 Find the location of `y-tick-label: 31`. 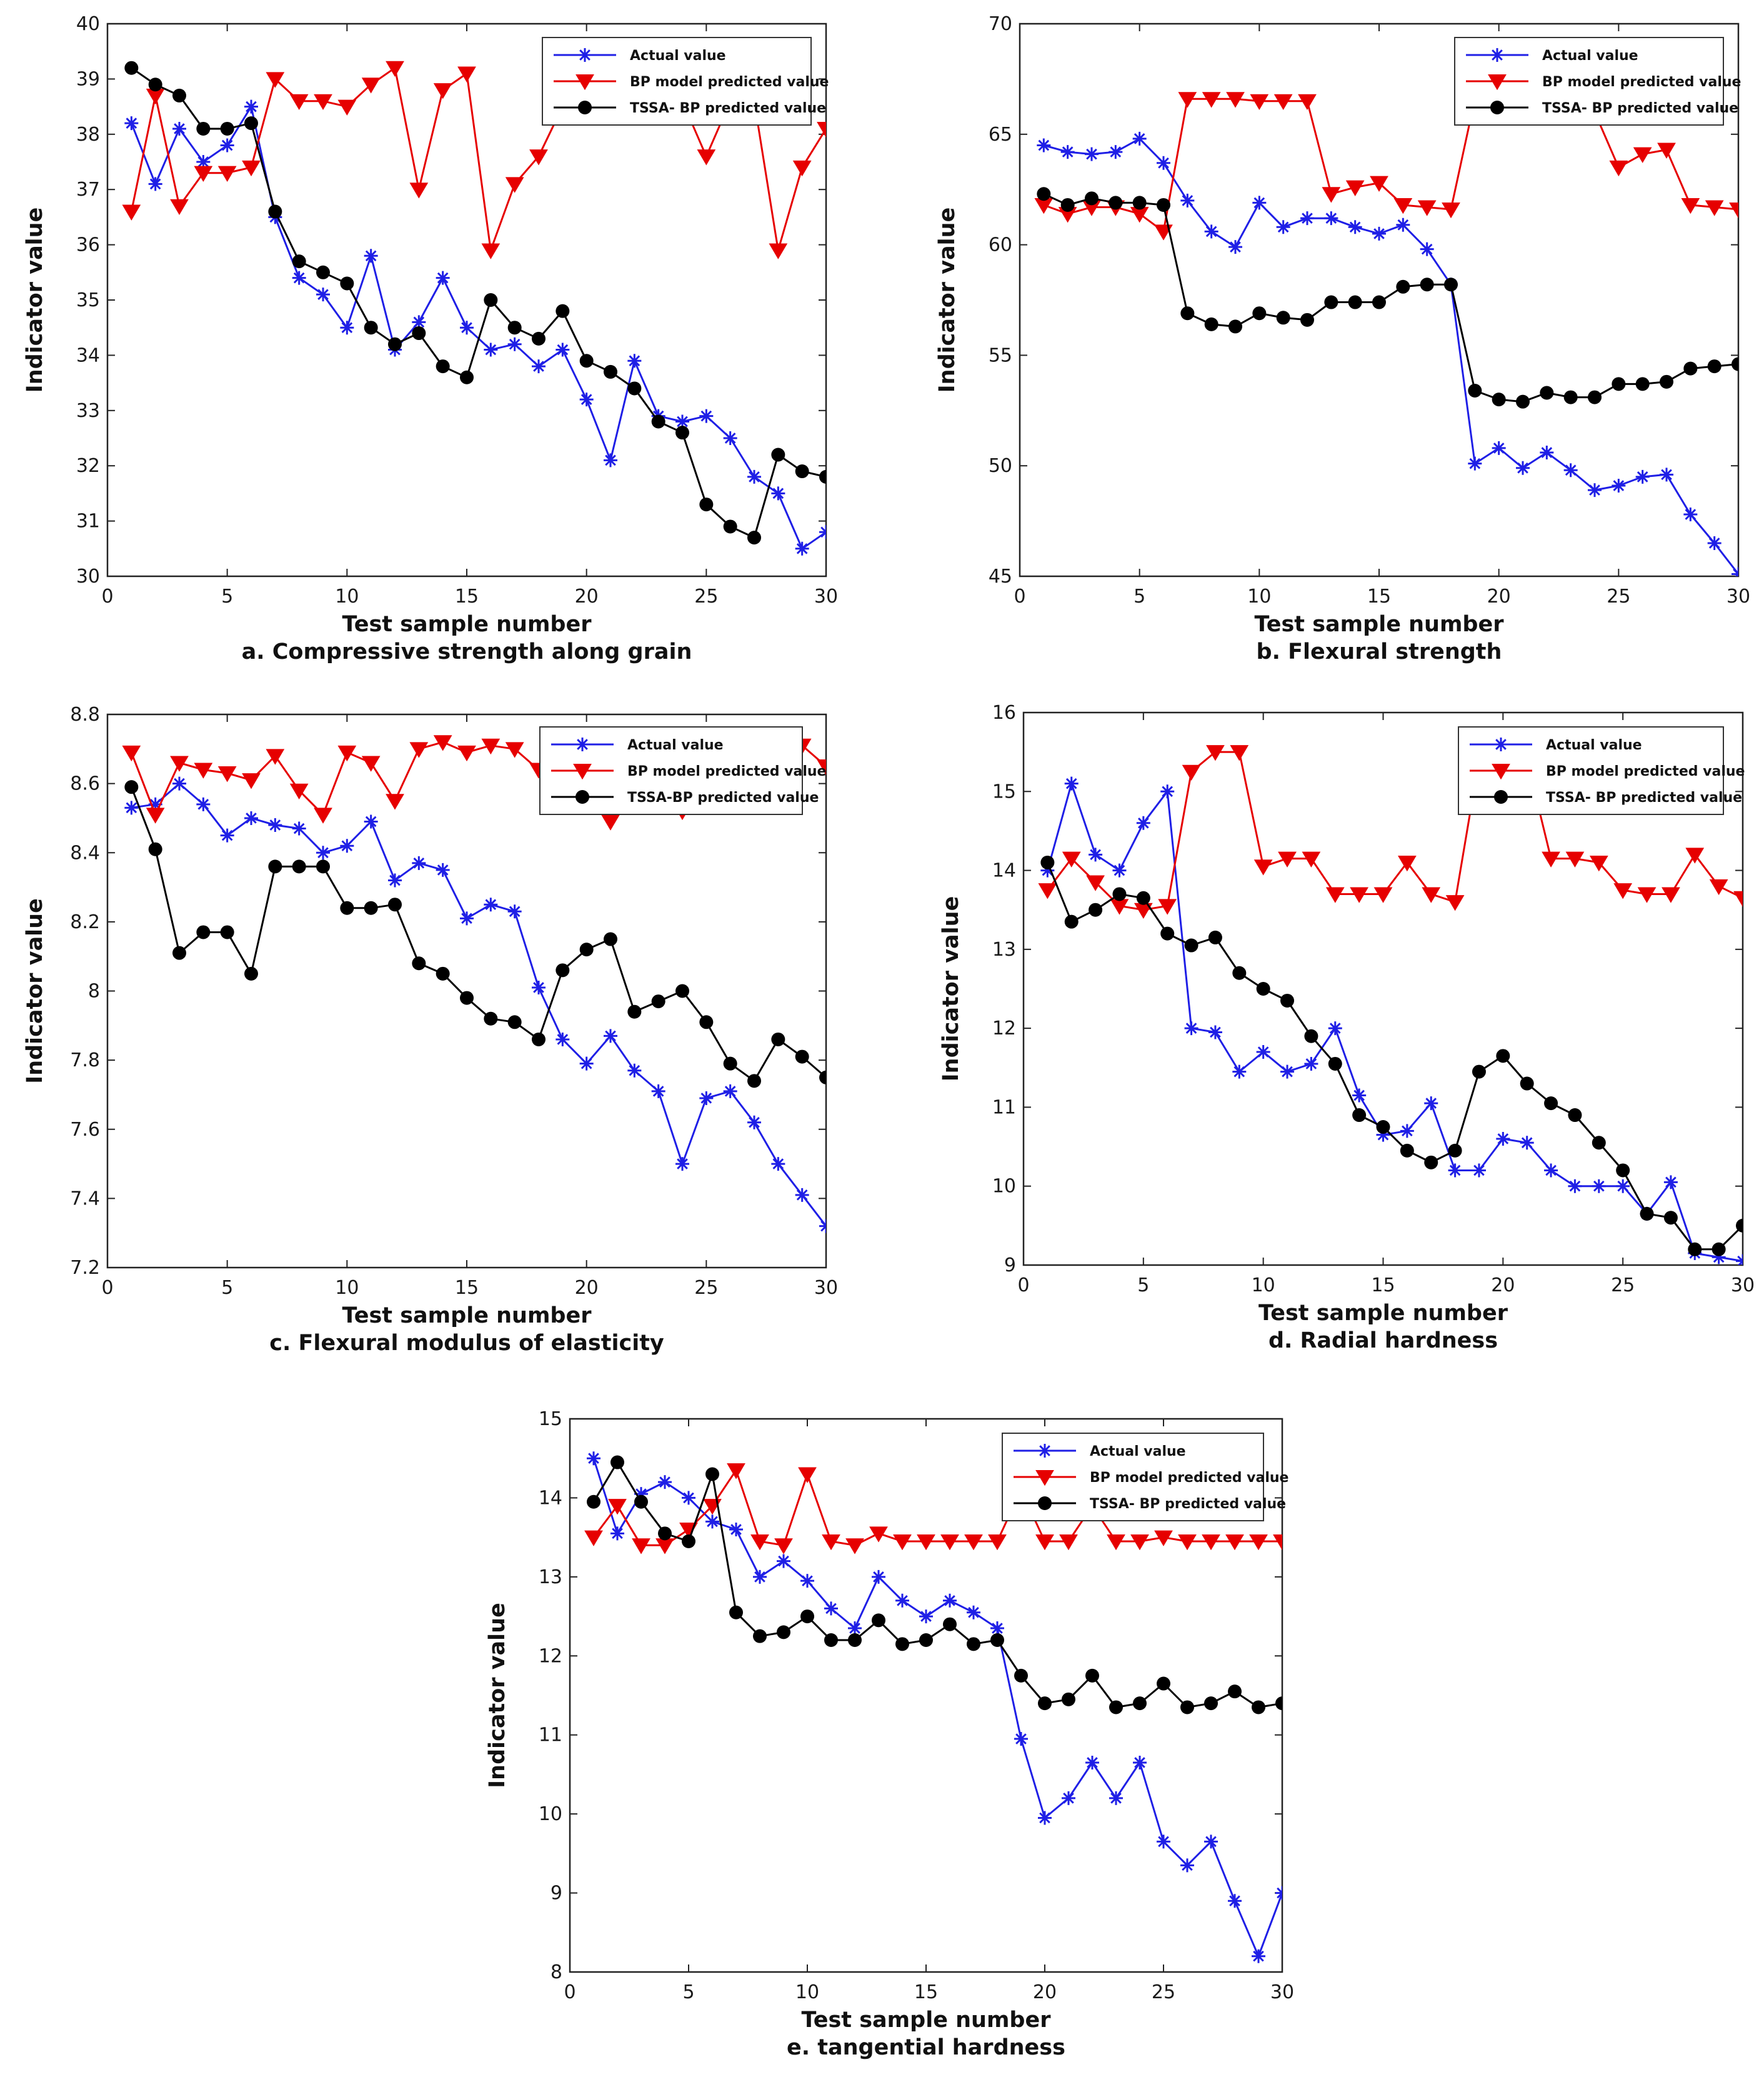

y-tick-label: 31 is located at coordinates (88, 522).